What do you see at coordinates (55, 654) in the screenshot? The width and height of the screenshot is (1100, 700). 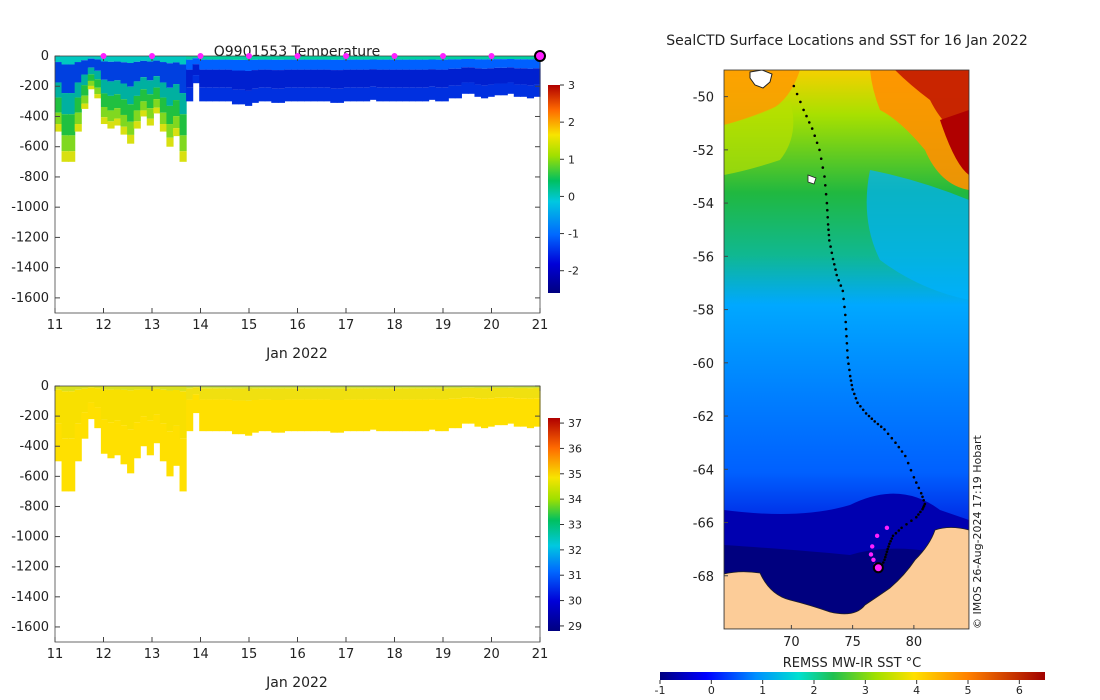 I see `x-tick-label: 11` at bounding box center [55, 654].